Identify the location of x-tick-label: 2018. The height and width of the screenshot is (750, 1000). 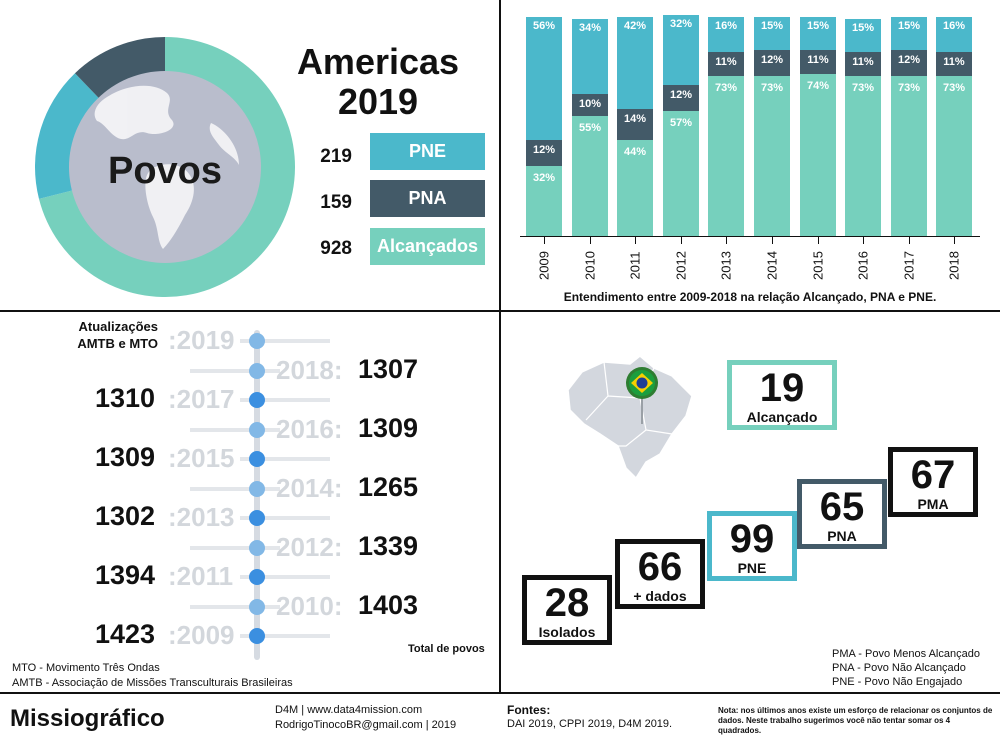
(954, 265).